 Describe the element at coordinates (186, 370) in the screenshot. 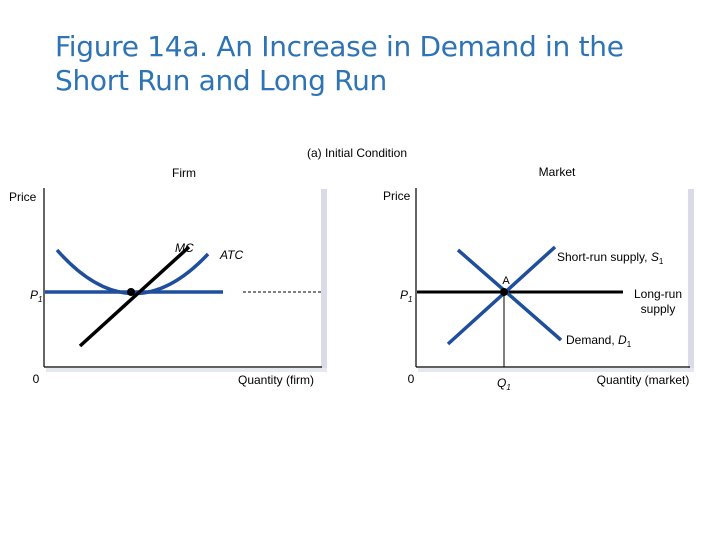

I see `firm-axis-shadow-bottom` at that location.